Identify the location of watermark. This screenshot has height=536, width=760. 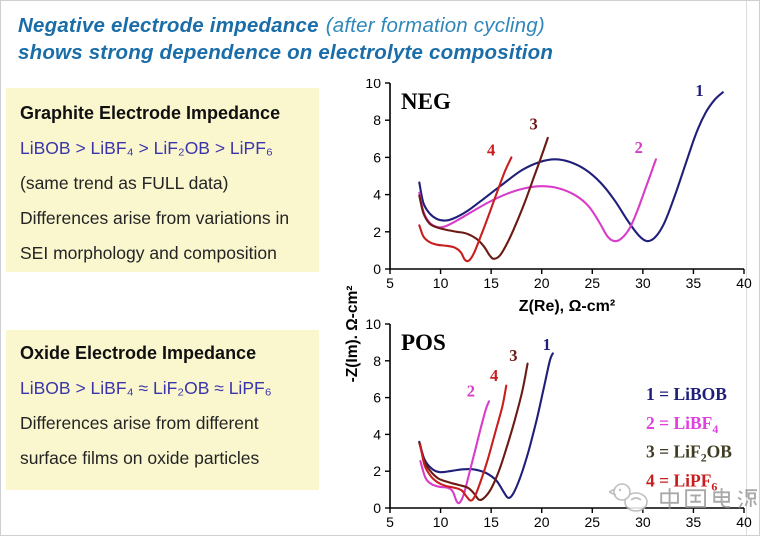
(683, 495).